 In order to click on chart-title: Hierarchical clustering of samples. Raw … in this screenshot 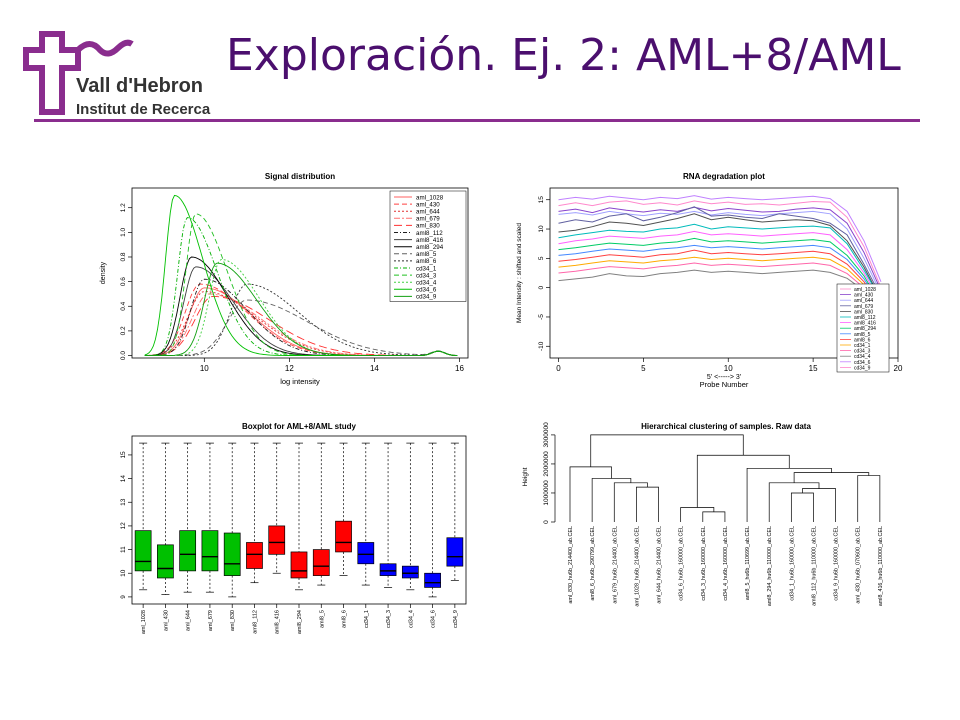, I will do `click(726, 426)`.